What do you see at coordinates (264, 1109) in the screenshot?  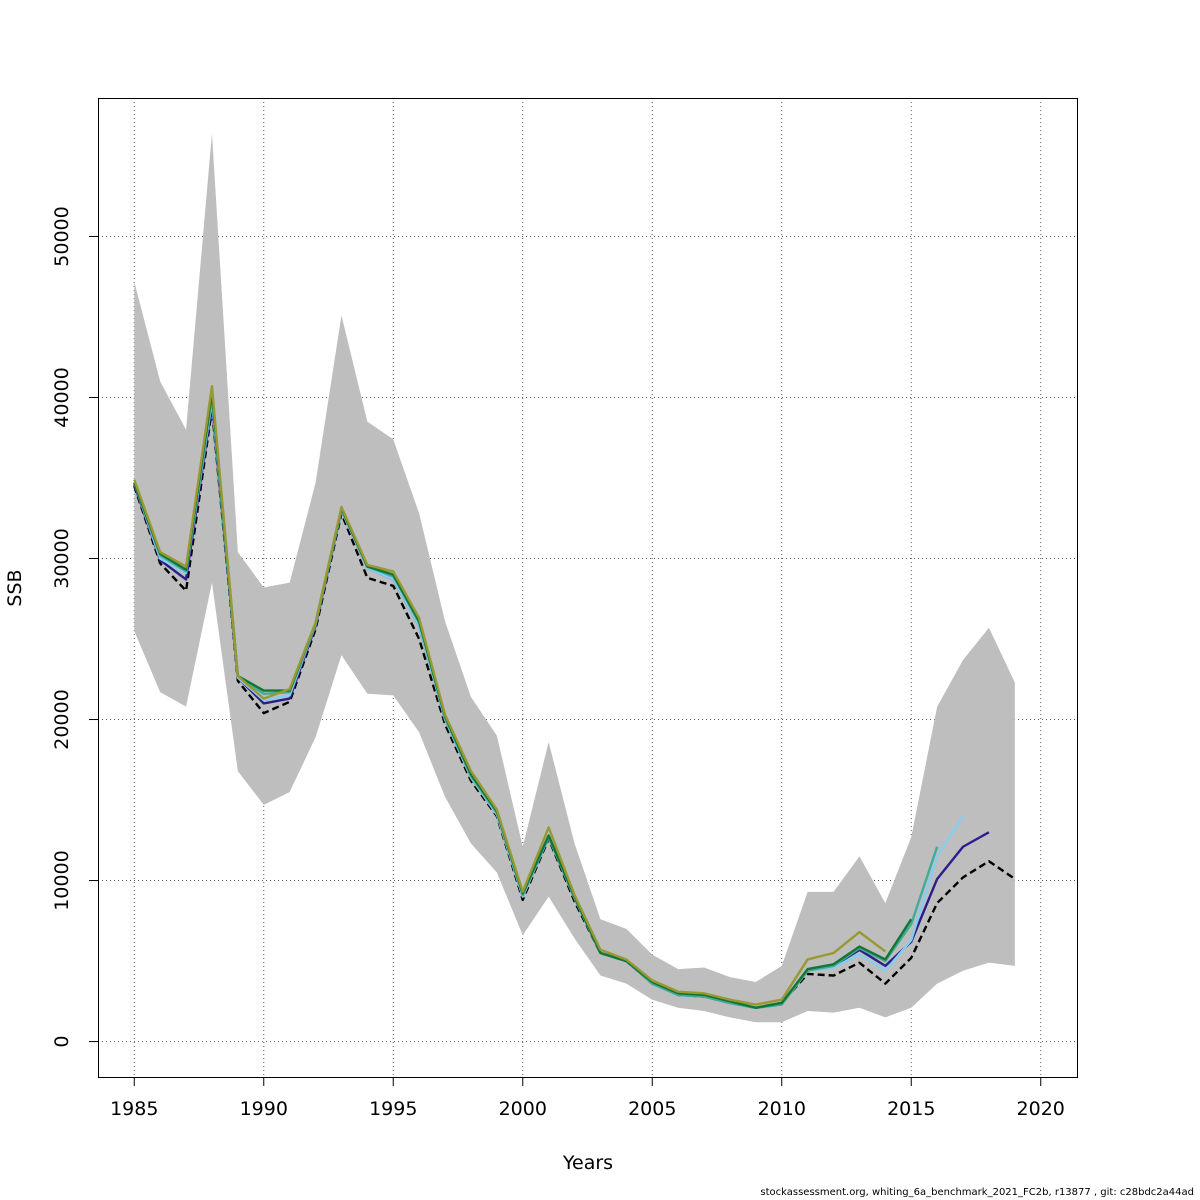 I see `x-tick-label: 1990` at bounding box center [264, 1109].